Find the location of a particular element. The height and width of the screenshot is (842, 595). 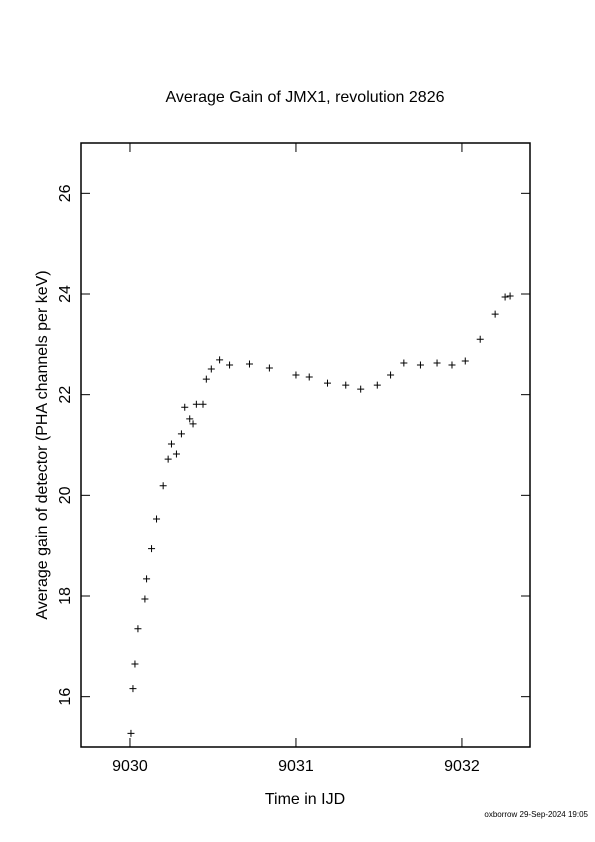

y-tick-label: 18 is located at coordinates (65, 596).